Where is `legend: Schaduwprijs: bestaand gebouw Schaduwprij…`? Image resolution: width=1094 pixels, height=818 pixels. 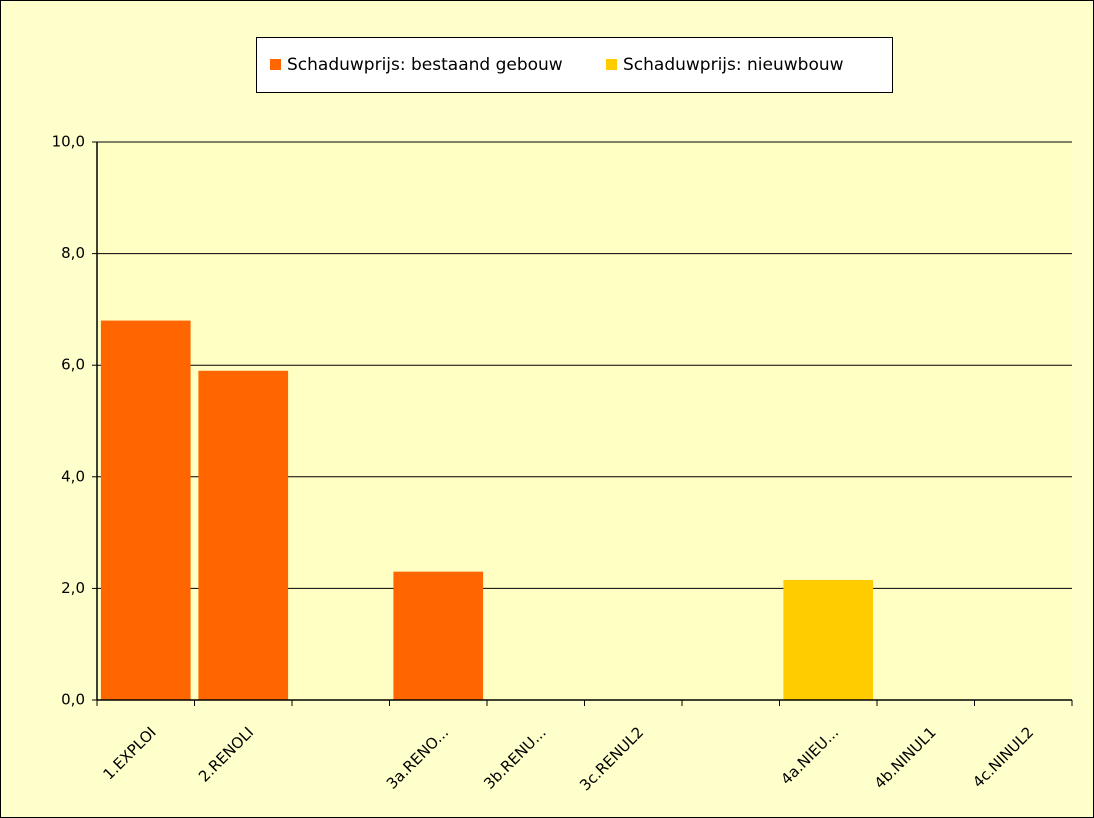
legend: Schaduwprijs: bestaand gebouw Schaduwprij… is located at coordinates (574, 65).